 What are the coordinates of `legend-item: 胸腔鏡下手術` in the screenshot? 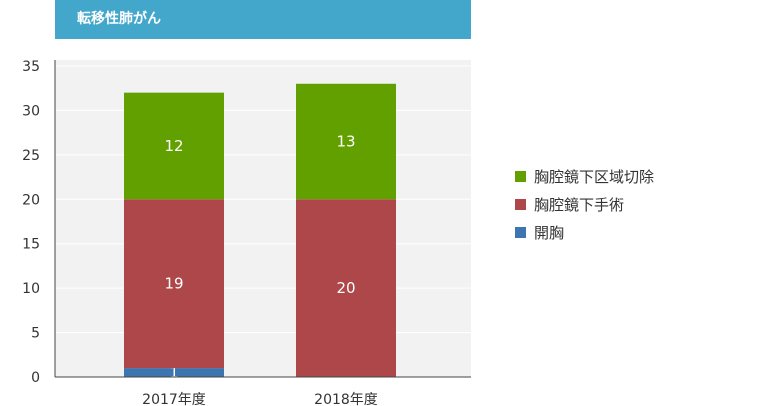 It's located at (584, 204).